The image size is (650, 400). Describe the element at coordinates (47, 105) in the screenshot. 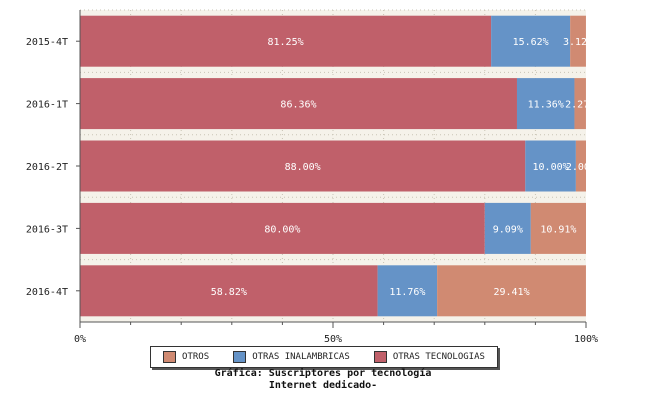

I see `category-label: 2016-1T` at that location.